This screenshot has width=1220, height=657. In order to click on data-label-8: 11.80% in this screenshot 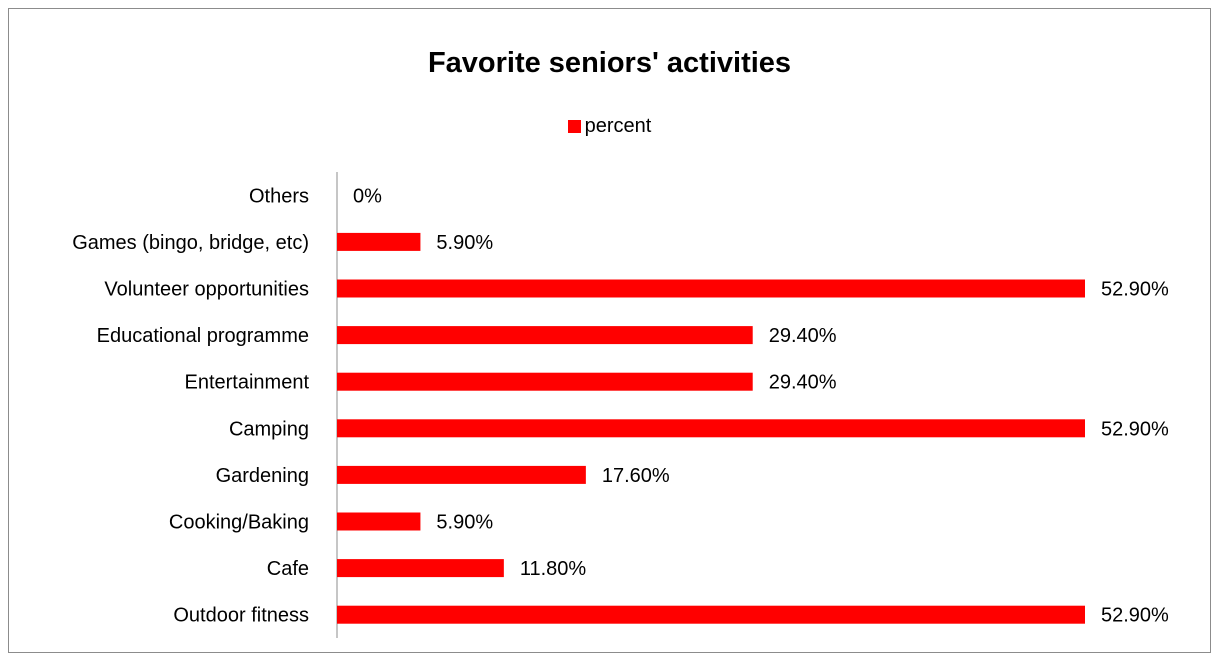, I will do `click(553, 569)`.